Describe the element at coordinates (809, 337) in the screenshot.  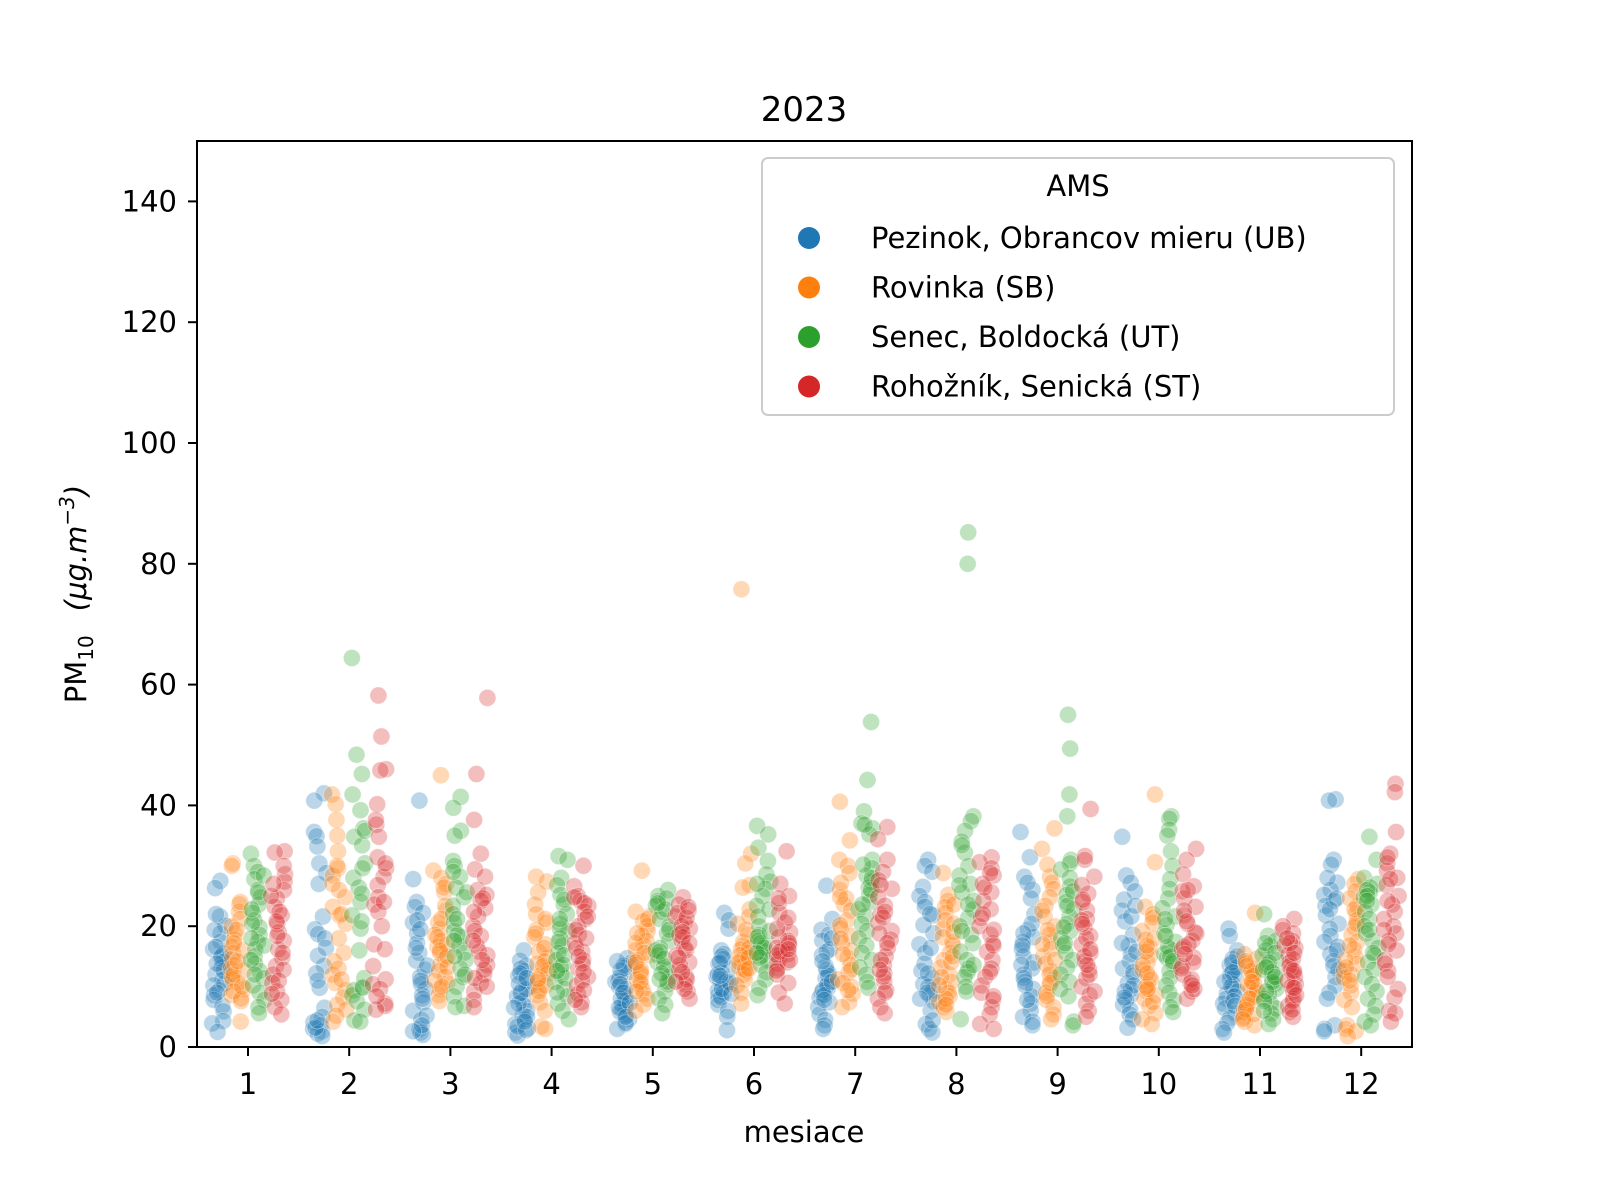
I see `legend-marker` at that location.